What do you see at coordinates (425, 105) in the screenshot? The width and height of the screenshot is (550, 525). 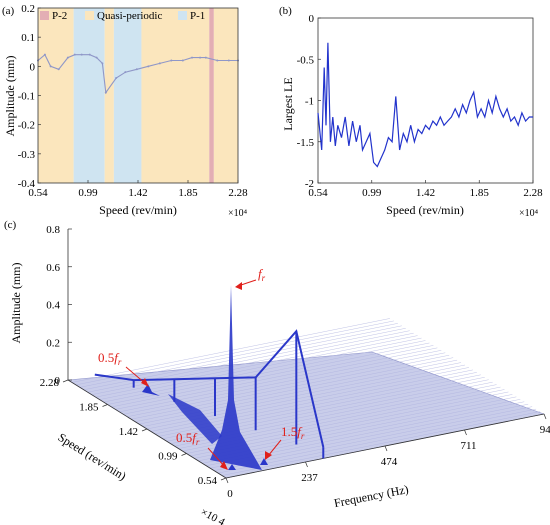 I see `lyapunov-line` at bounding box center [425, 105].